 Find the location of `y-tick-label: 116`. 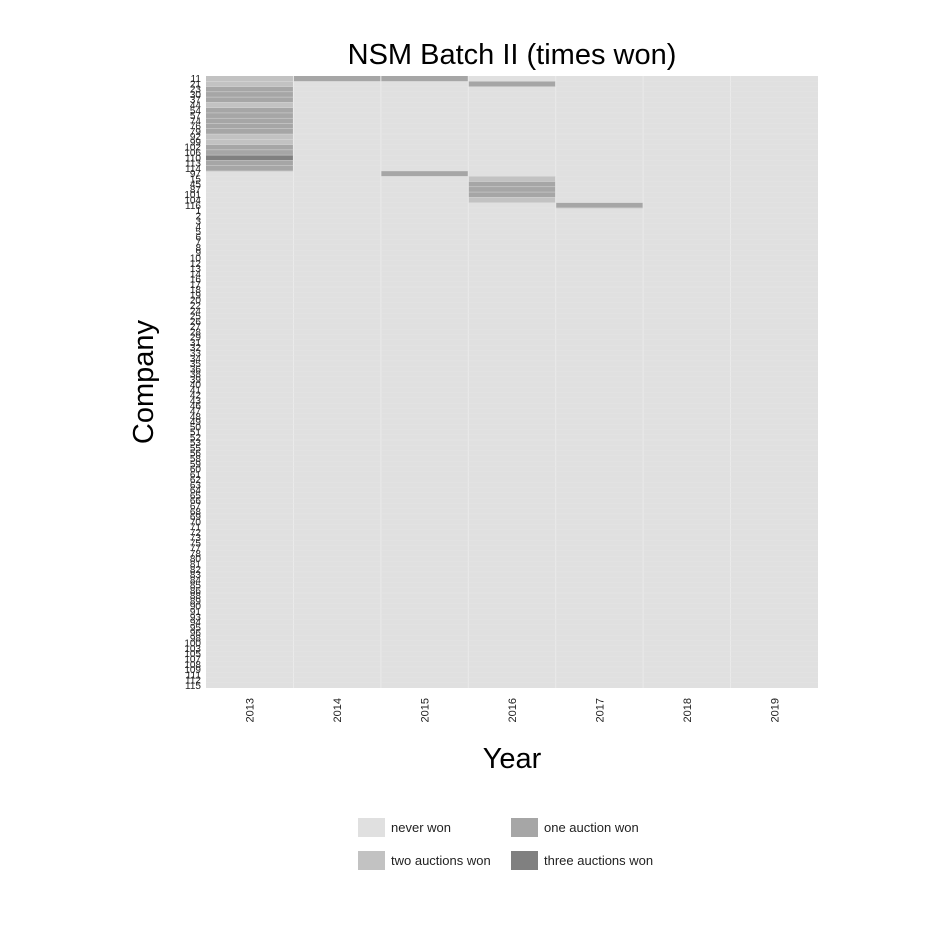

y-tick-label: 116 is located at coordinates (193, 206).